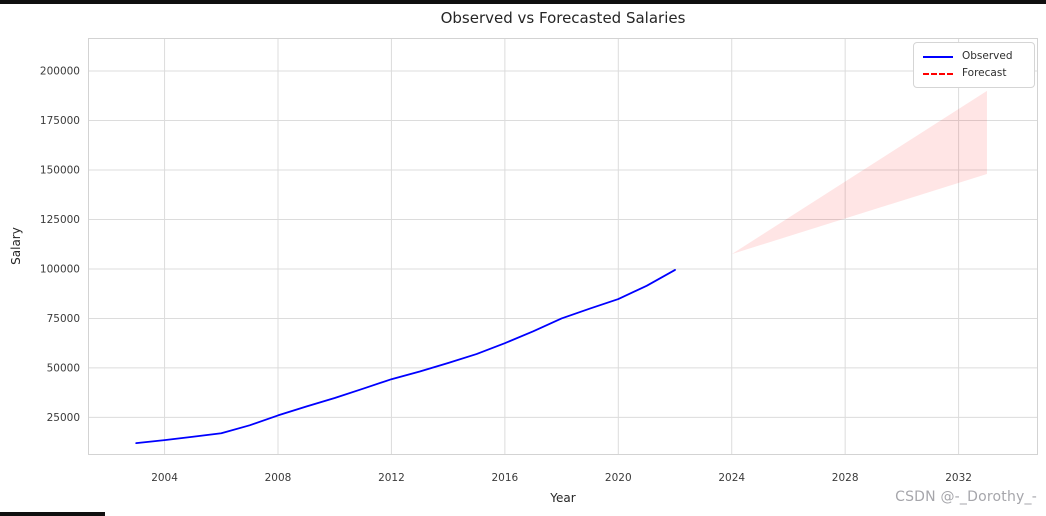 This screenshot has width=1046, height=516. What do you see at coordinates (845, 478) in the screenshot?
I see `x-tick-label-2028: 2028` at bounding box center [845, 478].